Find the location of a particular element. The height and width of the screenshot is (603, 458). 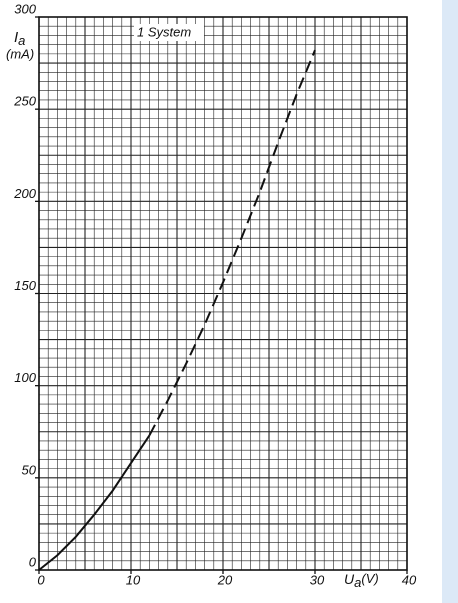

annotation-bg is located at coordinates (169, 32).